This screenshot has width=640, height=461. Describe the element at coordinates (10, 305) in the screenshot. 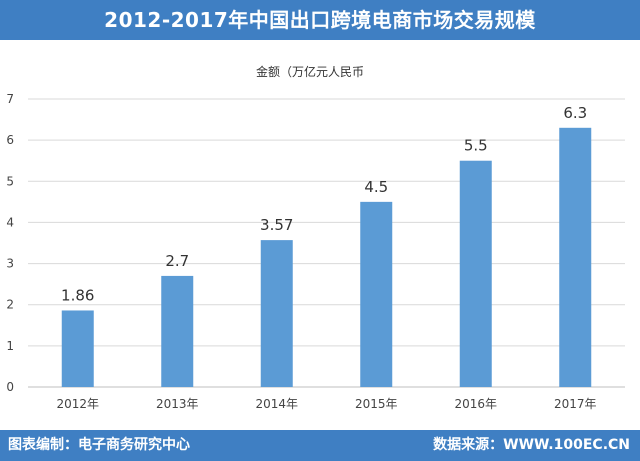

I see `y-tick-label: 2` at that location.